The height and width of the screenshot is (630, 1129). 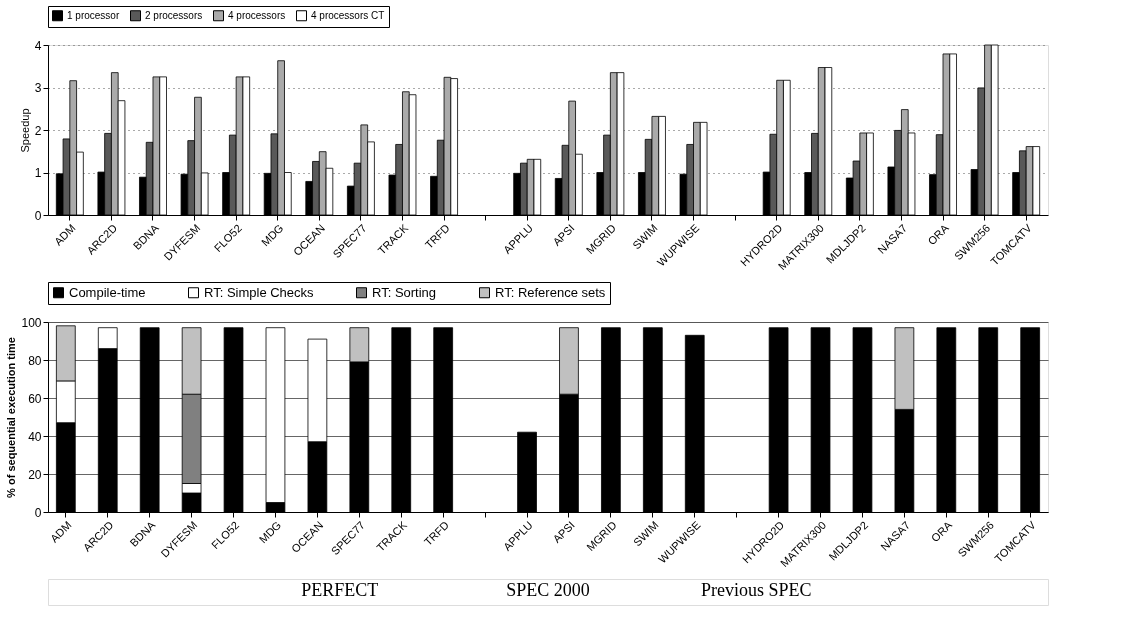 I want to click on text: PERFECT, so click(x=340, y=590).